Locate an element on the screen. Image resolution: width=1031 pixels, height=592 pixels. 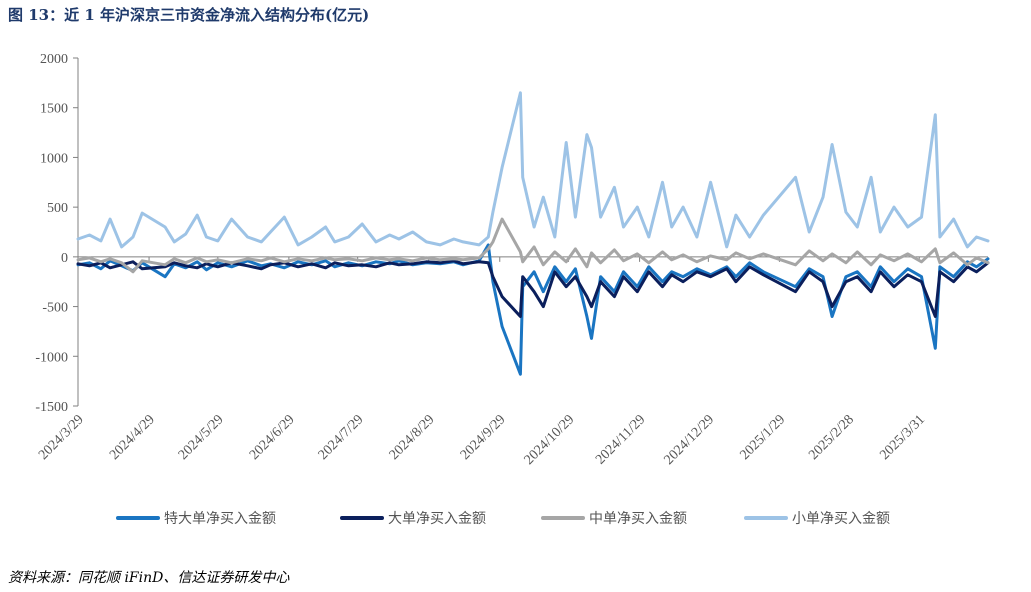
x-tick-label: 2024/4/29 is located at coordinates (132, 437).